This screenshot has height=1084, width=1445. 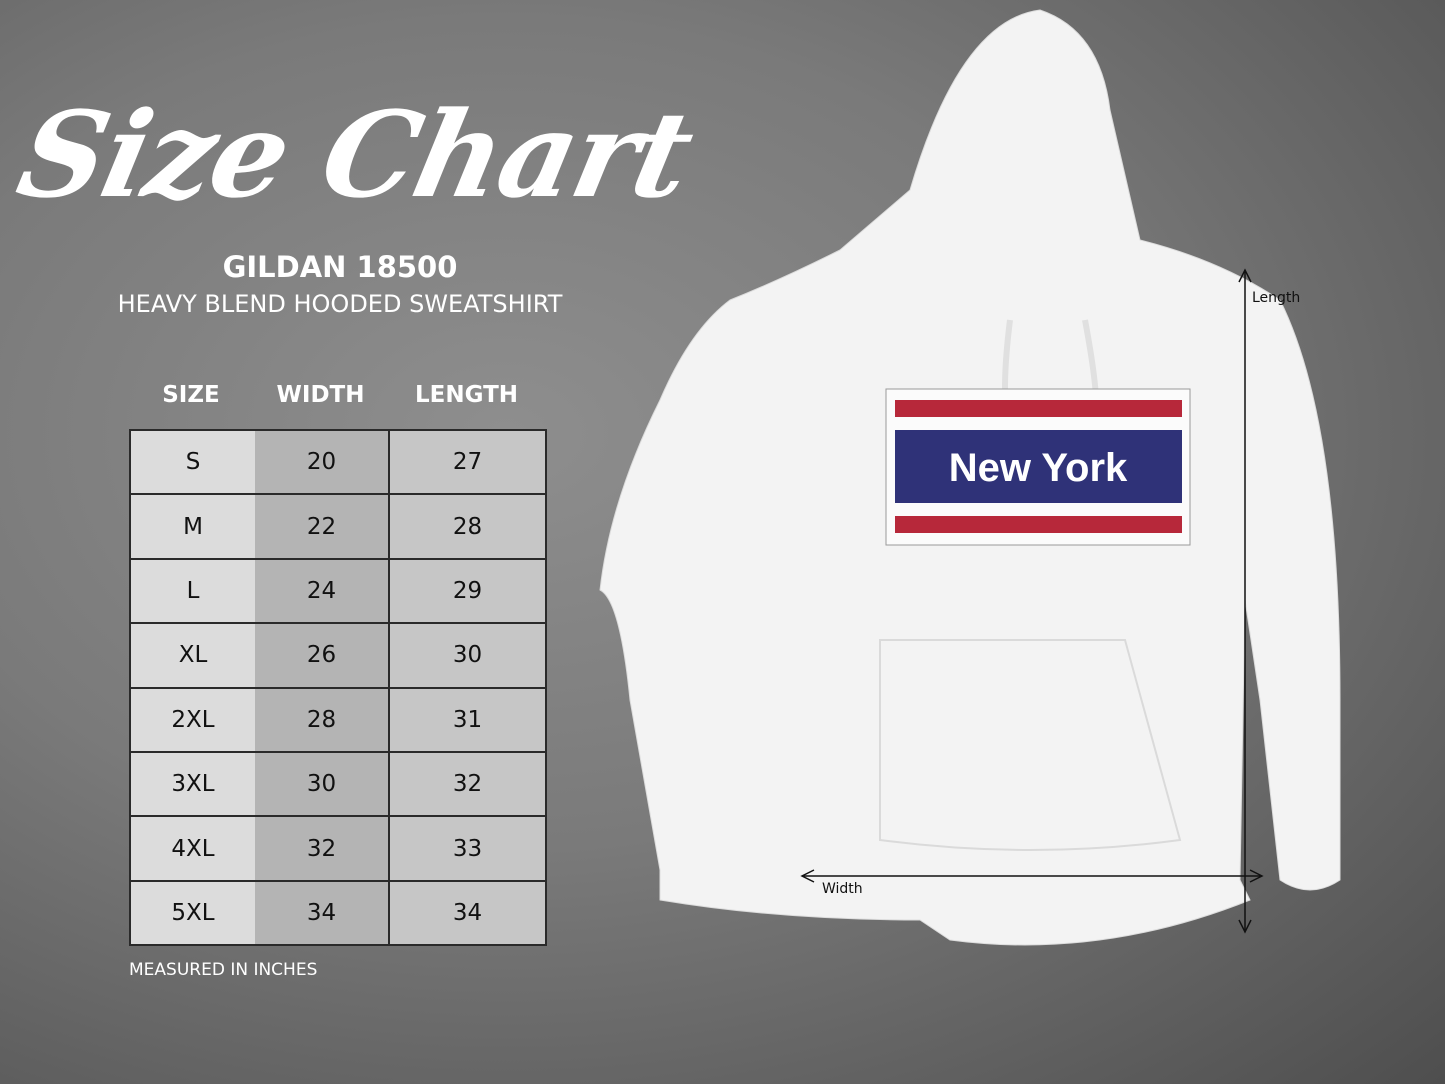 I want to click on table-row: 5XL 34 34, so click(x=338, y=913).